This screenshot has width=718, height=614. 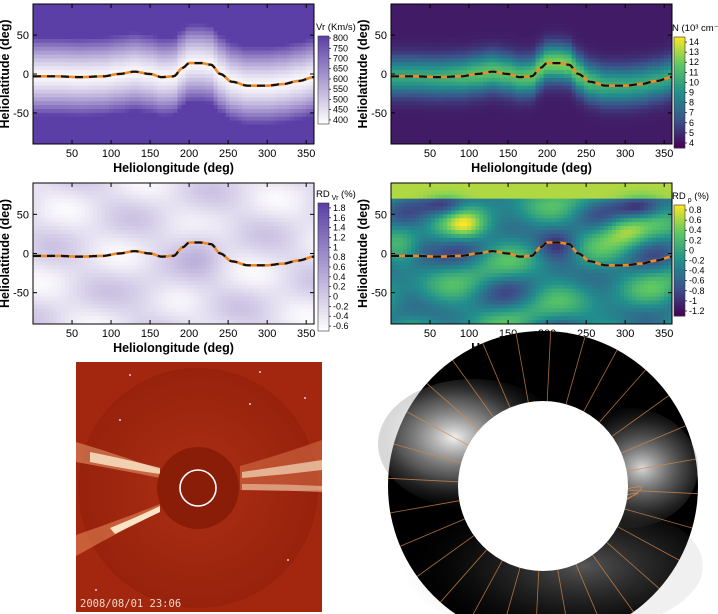 I want to click on y-tick-label: 50, so click(x=23, y=36).